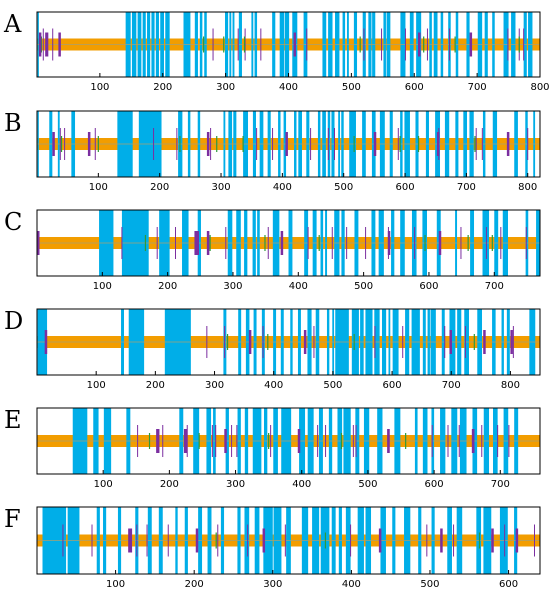  I want to click on panel-label: C, so click(13, 222).